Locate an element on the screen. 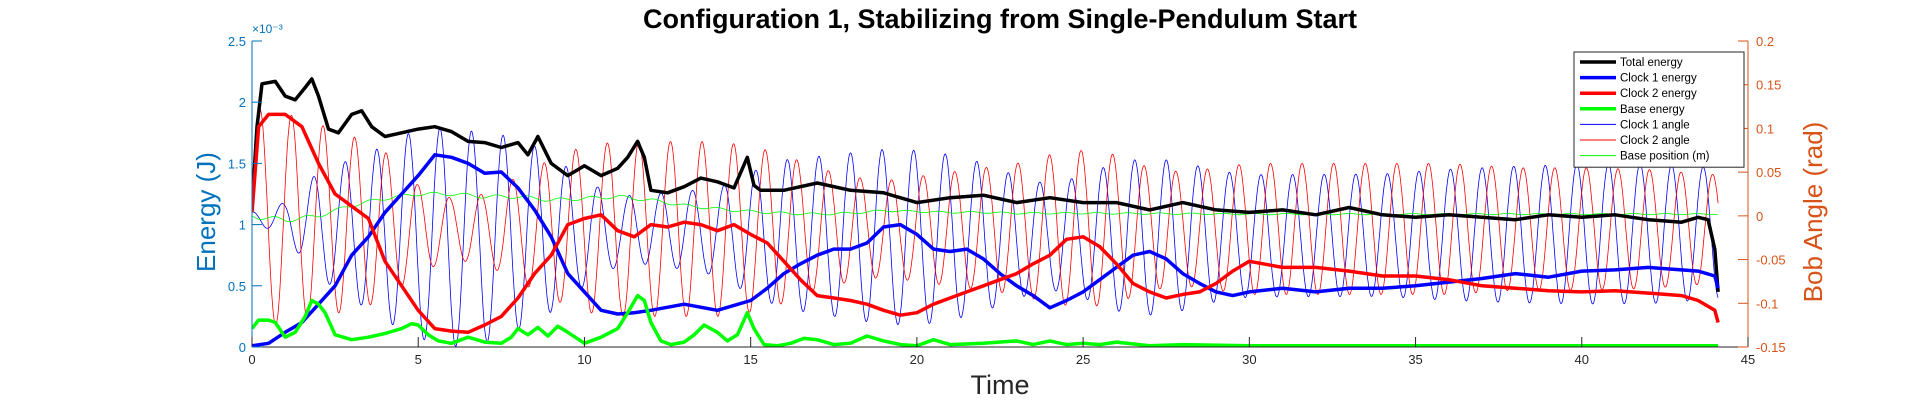 The height and width of the screenshot is (400, 1920). y-tick-label-right: 0.1 is located at coordinates (1765, 128).